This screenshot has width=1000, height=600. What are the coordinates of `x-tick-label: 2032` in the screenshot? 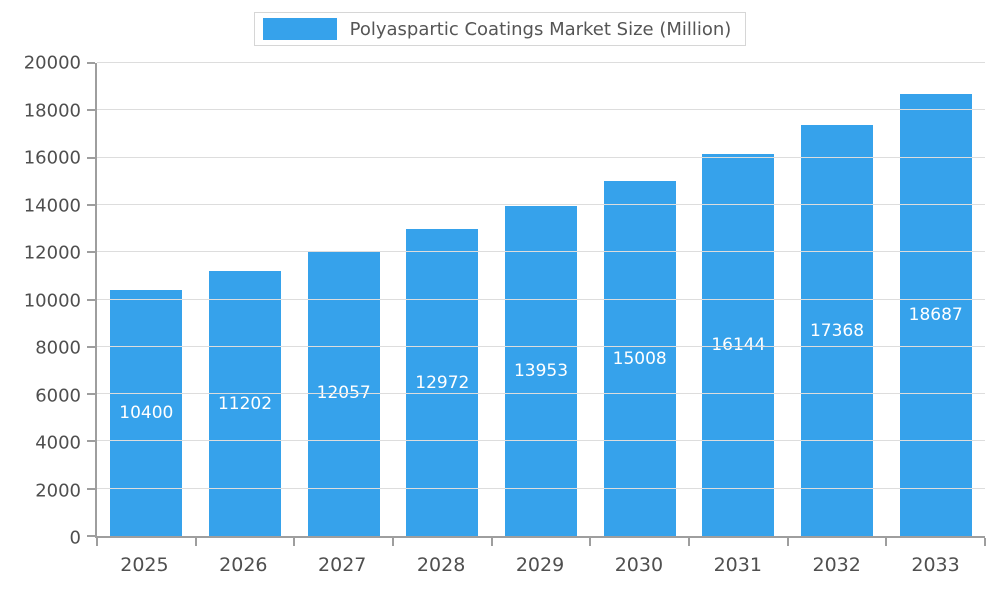 It's located at (836, 565).